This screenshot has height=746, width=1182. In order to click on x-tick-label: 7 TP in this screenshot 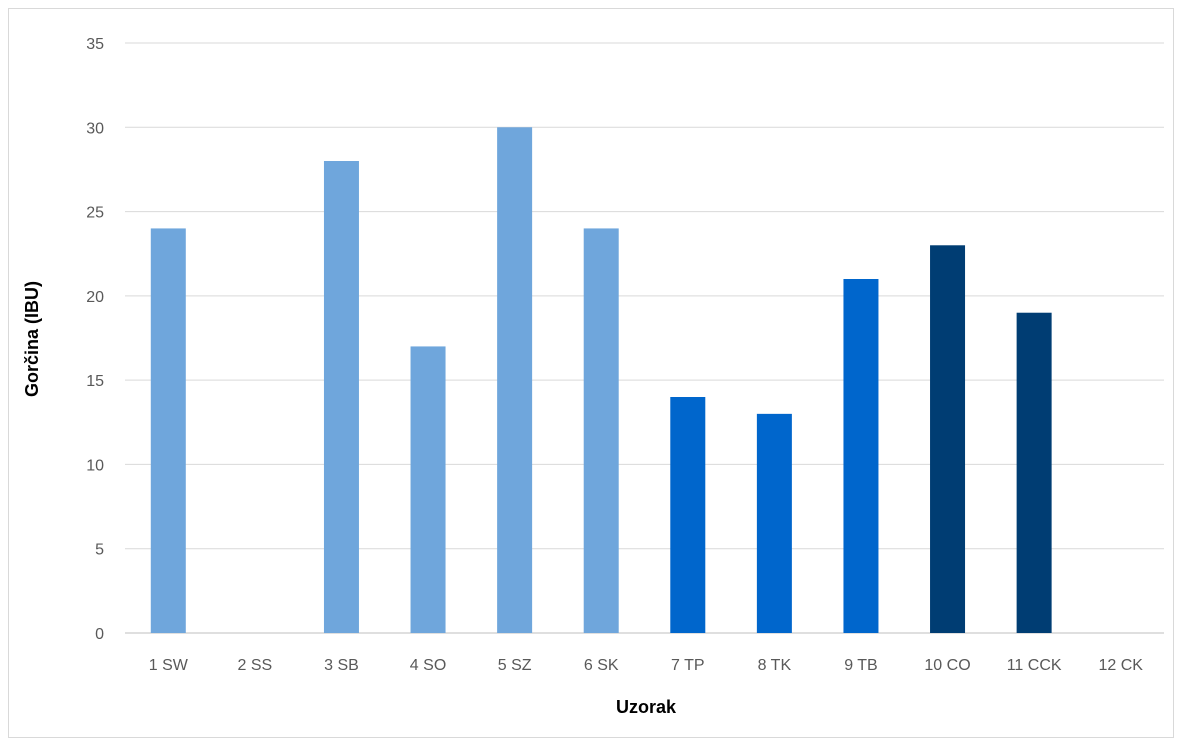, I will do `click(688, 665)`.